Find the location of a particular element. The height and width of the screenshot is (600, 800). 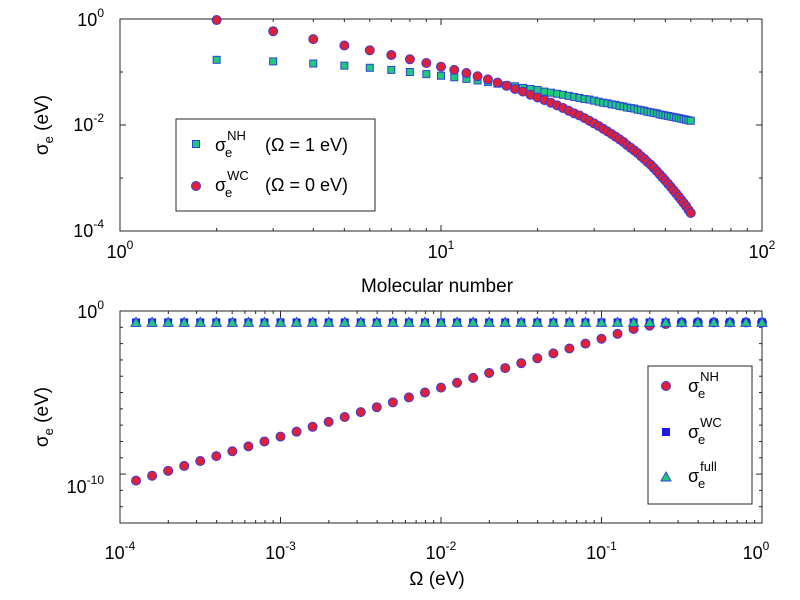

top-x-axis-label: Molecular number is located at coordinates (437, 286).